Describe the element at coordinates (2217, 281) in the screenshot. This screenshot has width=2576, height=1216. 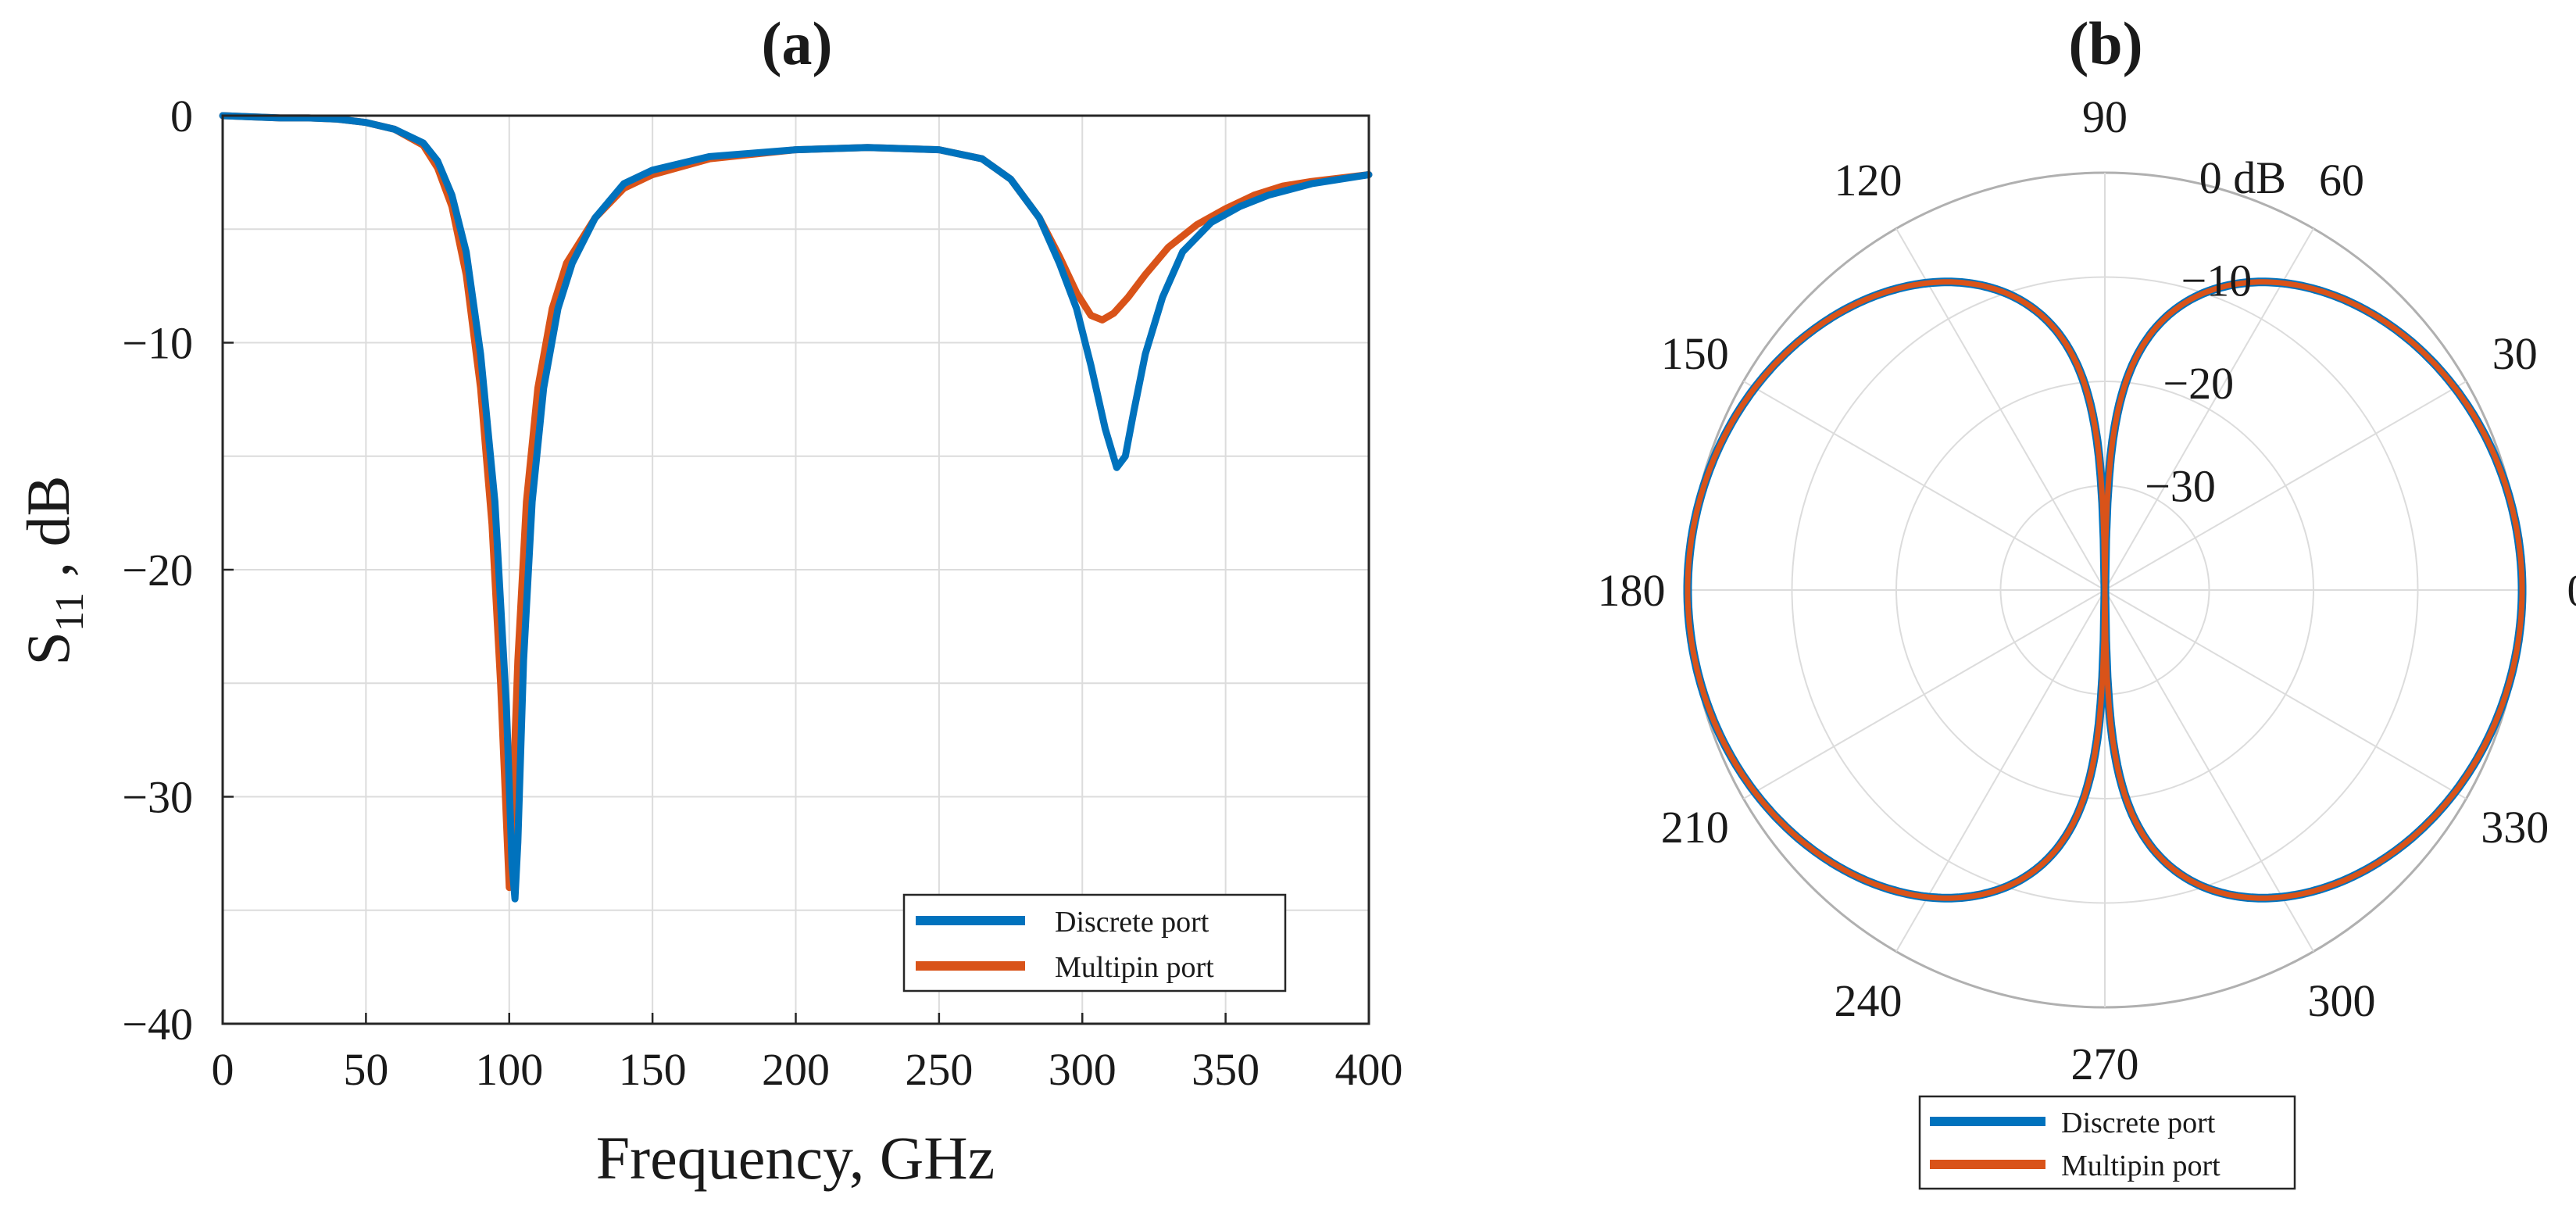
I see `polar-radial-label: −10` at that location.